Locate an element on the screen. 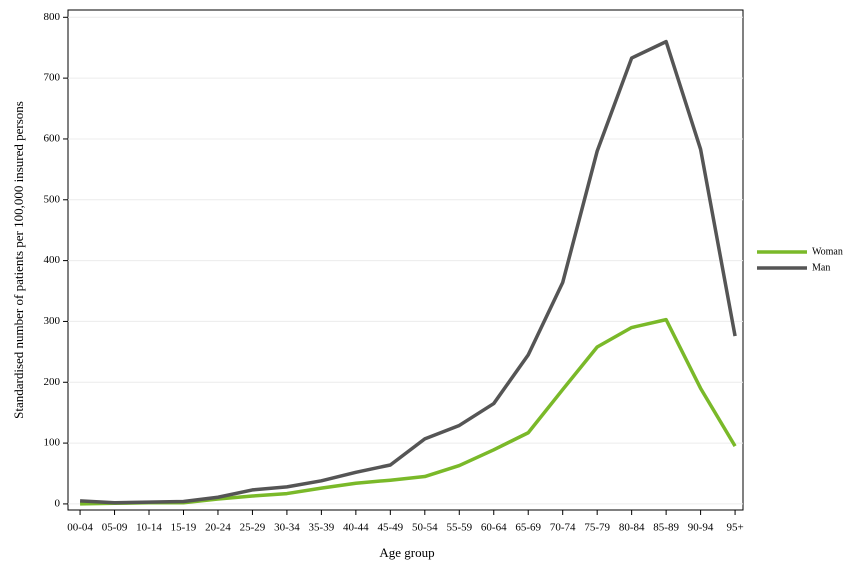 Image resolution: width=864 pixels, height=581 pixels. x-tick-label: 05-09 is located at coordinates (115, 528).